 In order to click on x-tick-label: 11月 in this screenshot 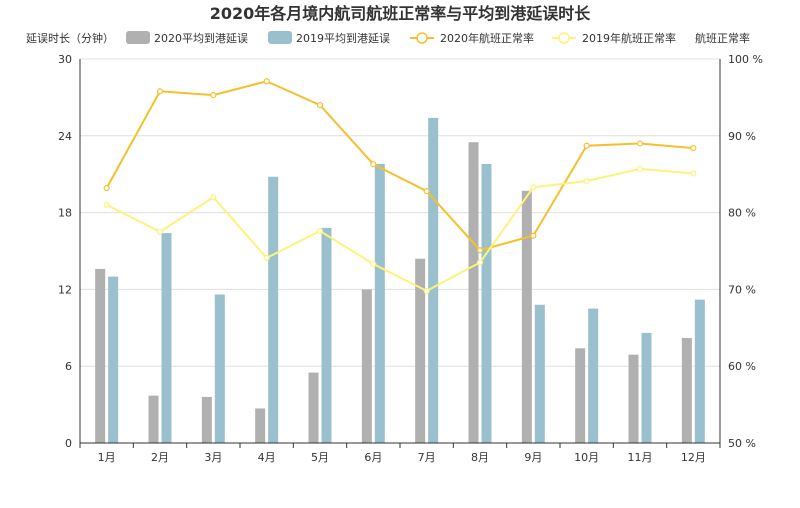, I will do `click(640, 457)`.